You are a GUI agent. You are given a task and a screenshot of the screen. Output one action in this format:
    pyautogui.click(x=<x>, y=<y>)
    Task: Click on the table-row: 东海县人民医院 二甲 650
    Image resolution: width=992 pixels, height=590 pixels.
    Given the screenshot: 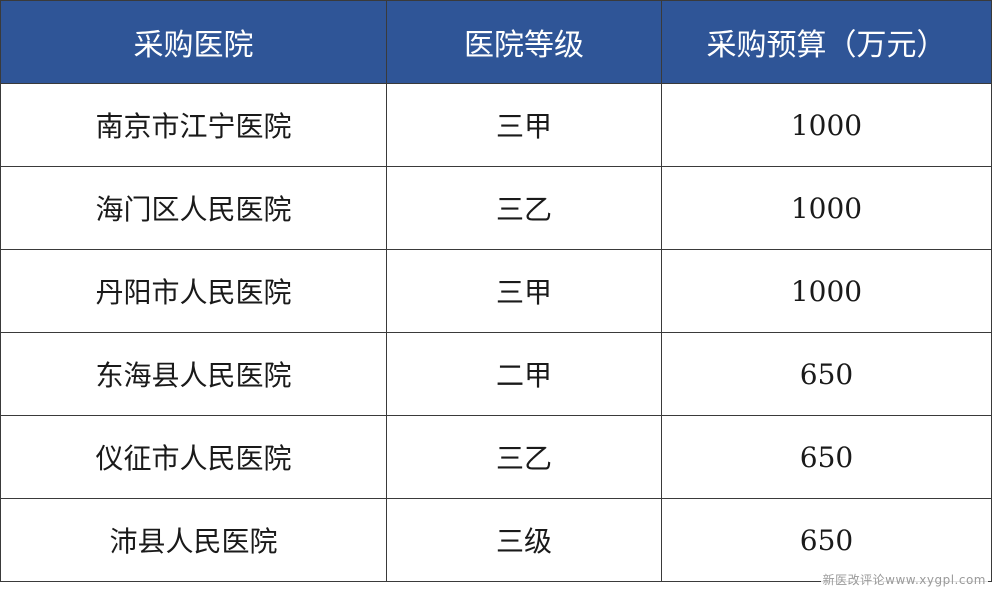 What is the action you would take?
    pyautogui.click(x=496, y=374)
    